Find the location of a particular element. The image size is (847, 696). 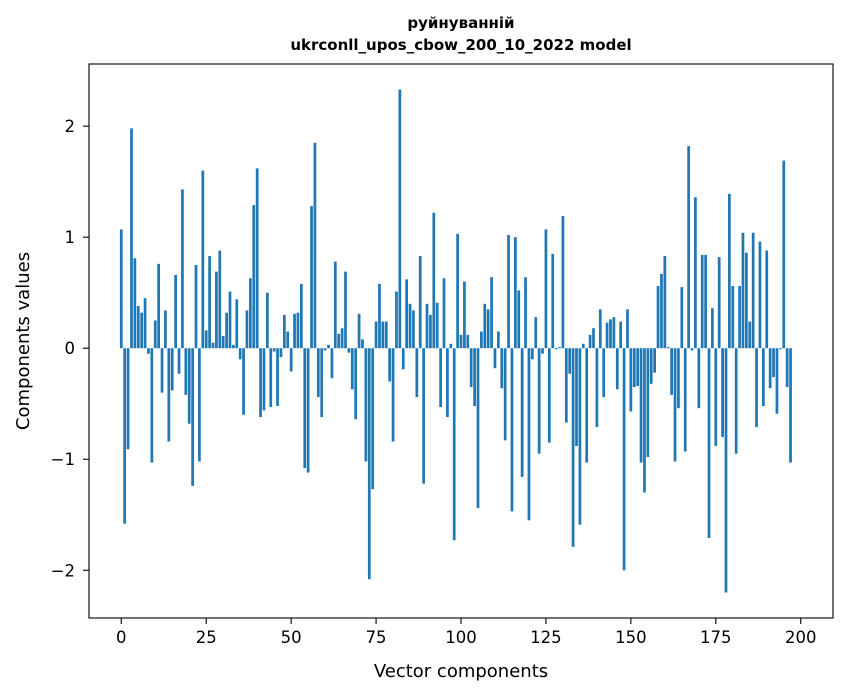

x-tick-label: 175 is located at coordinates (716, 637).